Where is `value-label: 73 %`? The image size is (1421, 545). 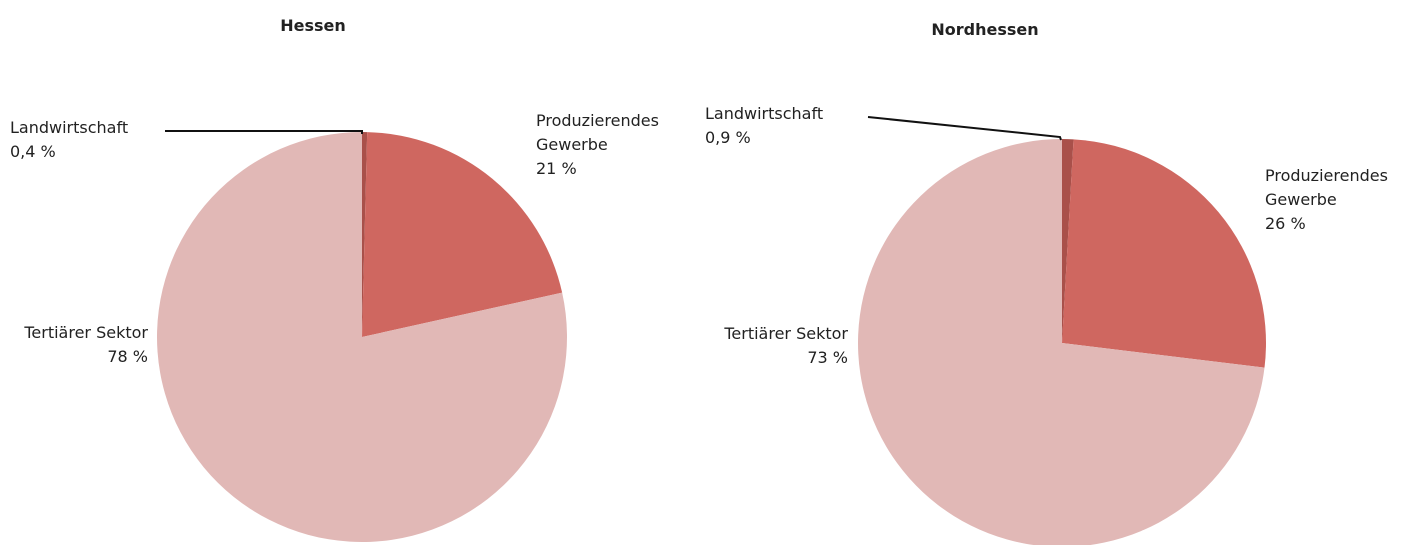
value-label: 73 % is located at coordinates (827, 357).